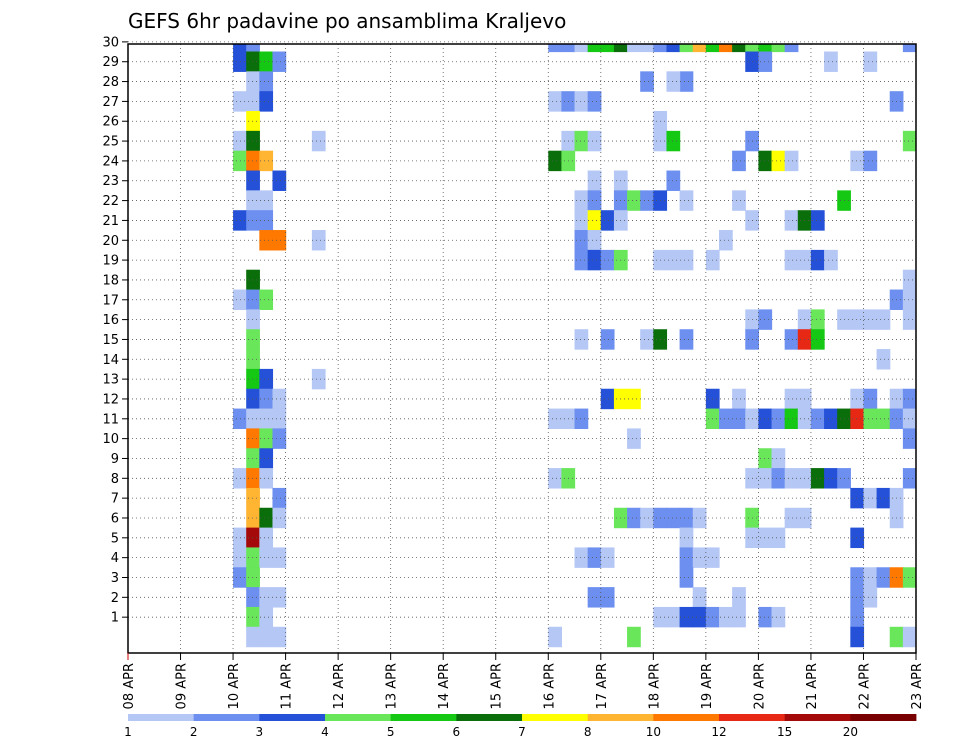 This screenshot has width=960, height=742. What do you see at coordinates (110, 280) in the screenshot?
I see `y-tick-label: 18` at bounding box center [110, 280].